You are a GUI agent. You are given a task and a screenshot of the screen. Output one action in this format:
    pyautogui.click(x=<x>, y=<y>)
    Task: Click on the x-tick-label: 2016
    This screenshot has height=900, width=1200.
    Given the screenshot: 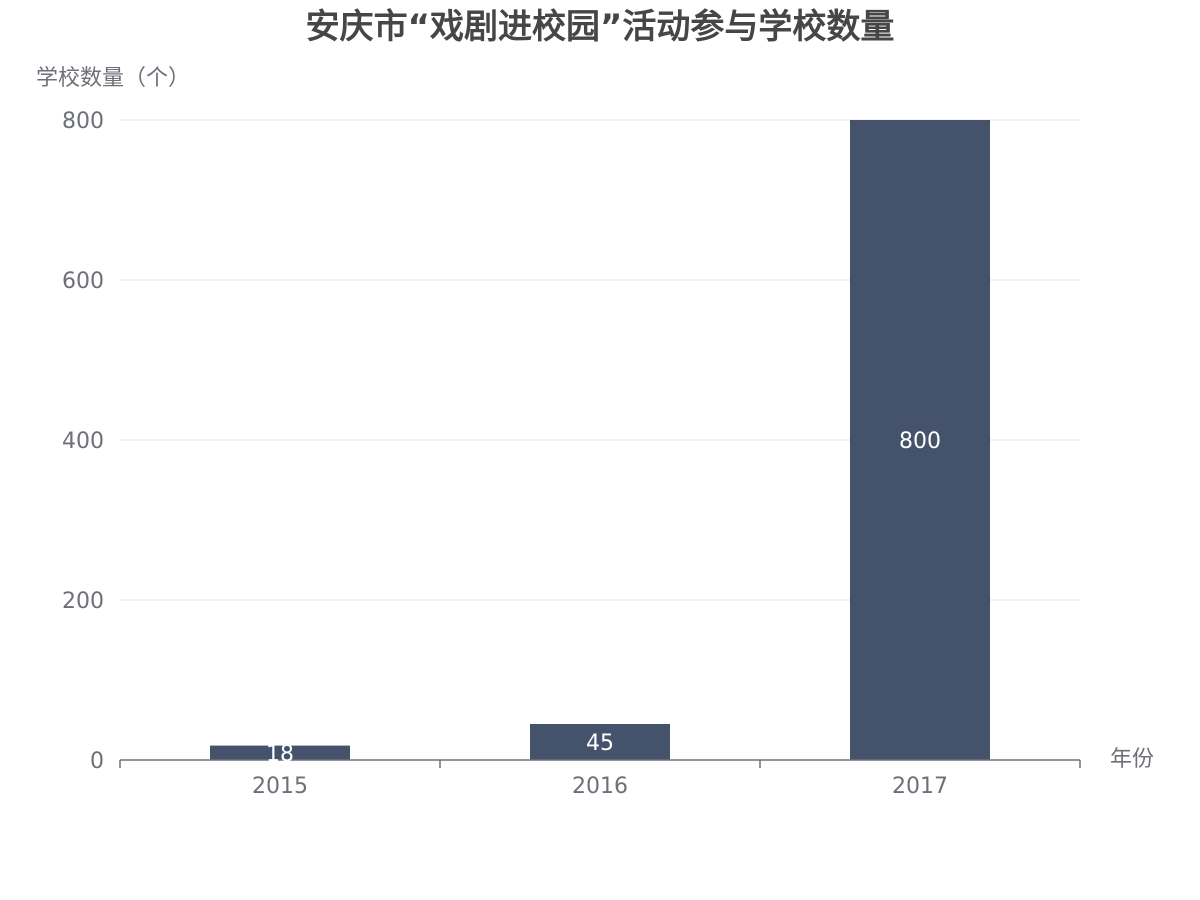 What is the action you would take?
    pyautogui.click(x=600, y=786)
    